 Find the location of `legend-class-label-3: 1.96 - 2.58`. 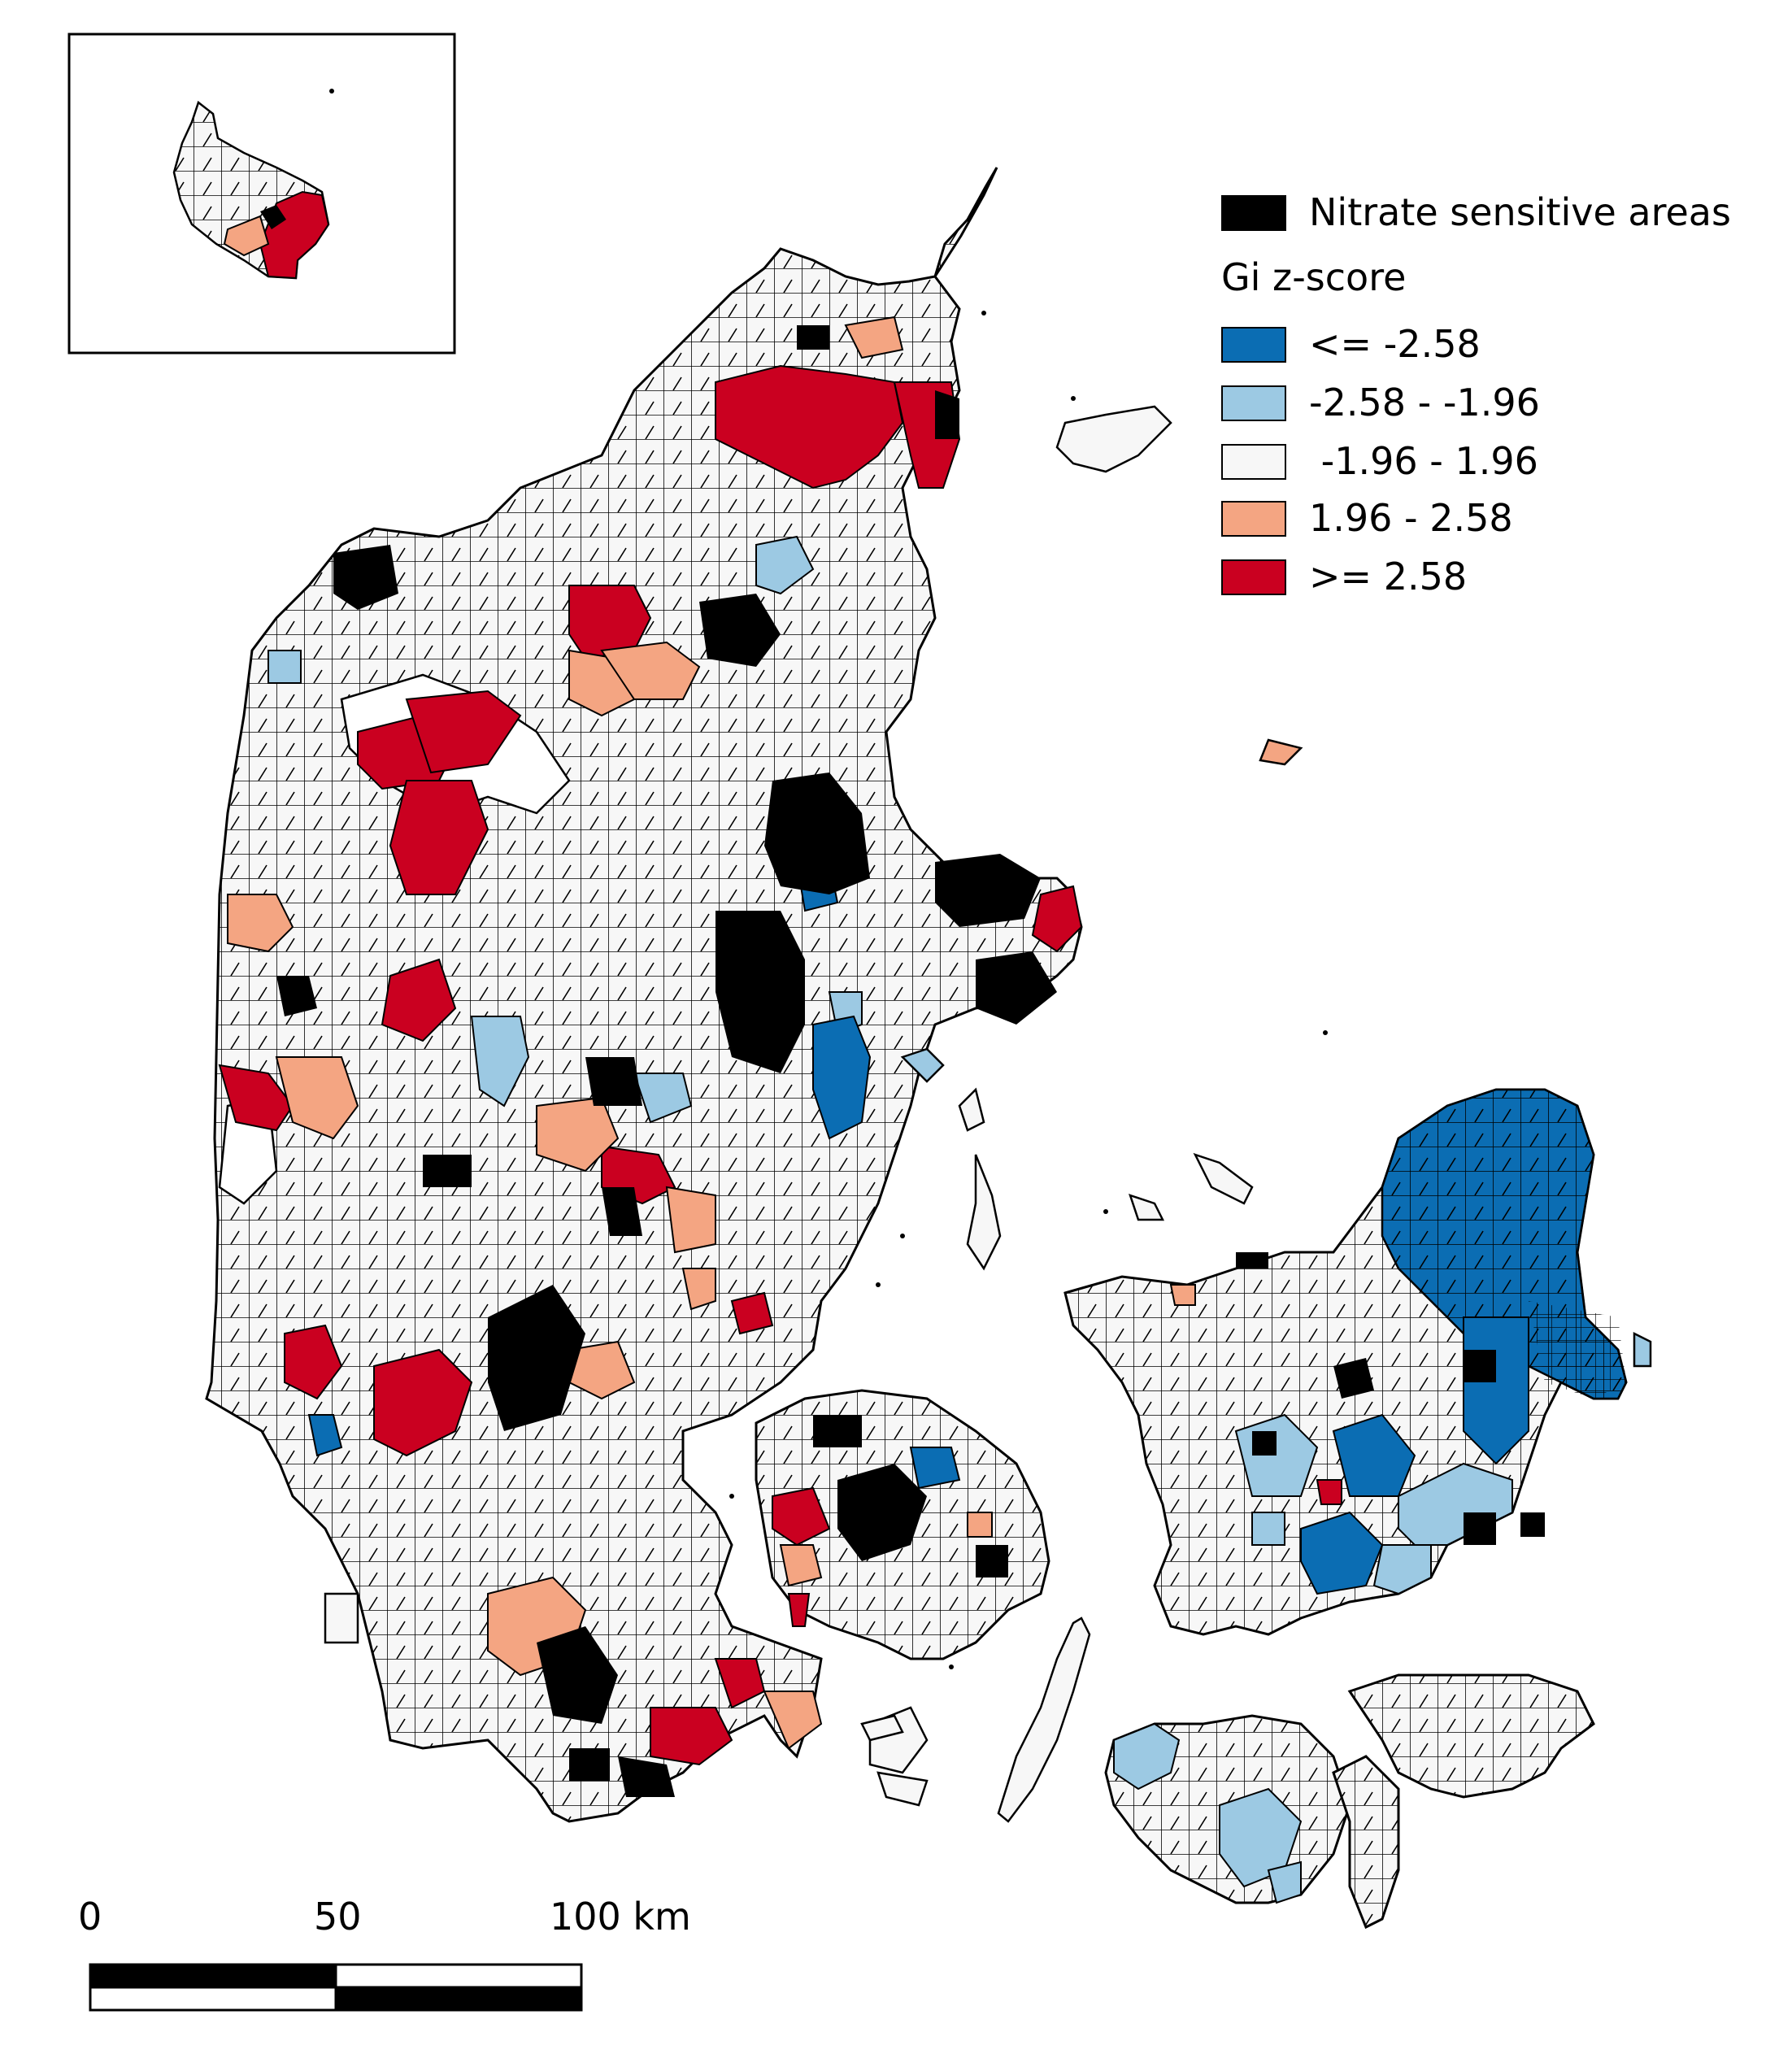

legend-class-label-3: 1.96 - 2.58 is located at coordinates (1411, 518).